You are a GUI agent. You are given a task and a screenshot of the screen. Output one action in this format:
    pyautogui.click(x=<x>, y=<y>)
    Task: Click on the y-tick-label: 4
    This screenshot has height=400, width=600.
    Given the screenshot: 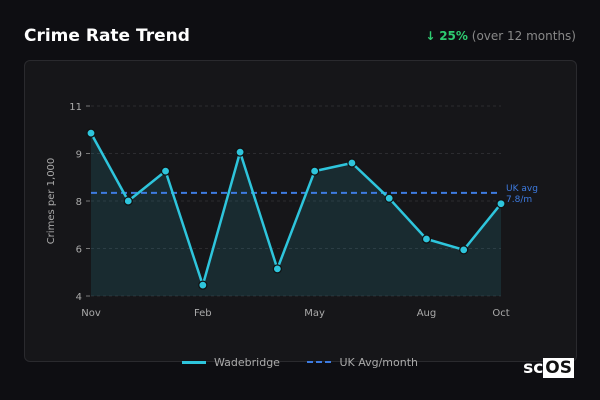 What is the action you would take?
    pyautogui.click(x=79, y=297)
    